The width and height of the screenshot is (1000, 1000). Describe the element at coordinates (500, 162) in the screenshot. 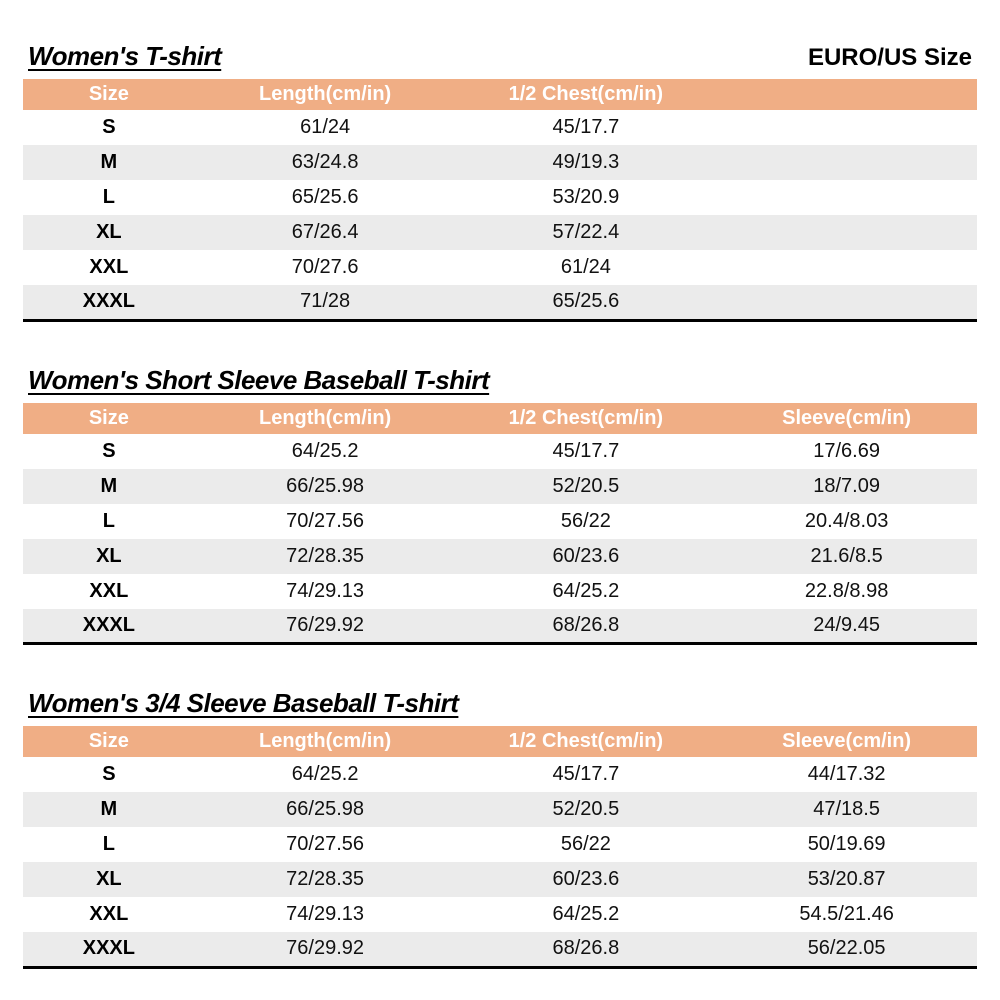

I see `table-row: M 63/24.8 49/19.3` at that location.